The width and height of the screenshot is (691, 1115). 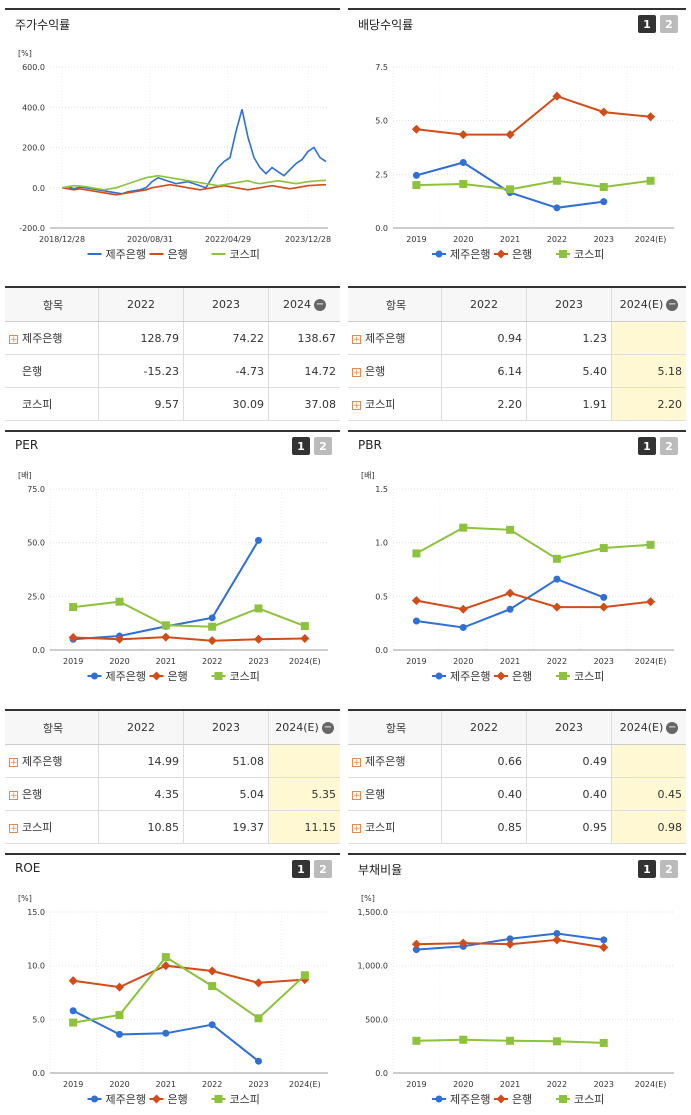 What do you see at coordinates (517, 404) in the screenshot?
I see `table-row: + 코스피 2.20 1.91 2.20` at bounding box center [517, 404].